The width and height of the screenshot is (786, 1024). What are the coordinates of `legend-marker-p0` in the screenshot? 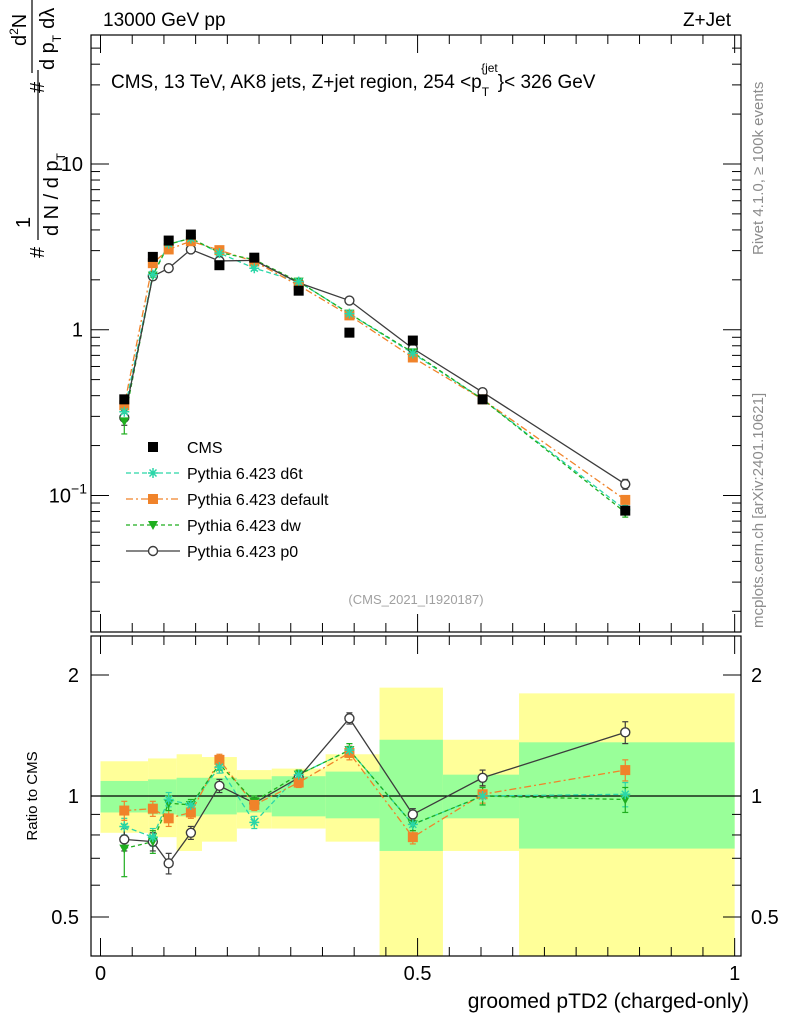 It's located at (153, 551).